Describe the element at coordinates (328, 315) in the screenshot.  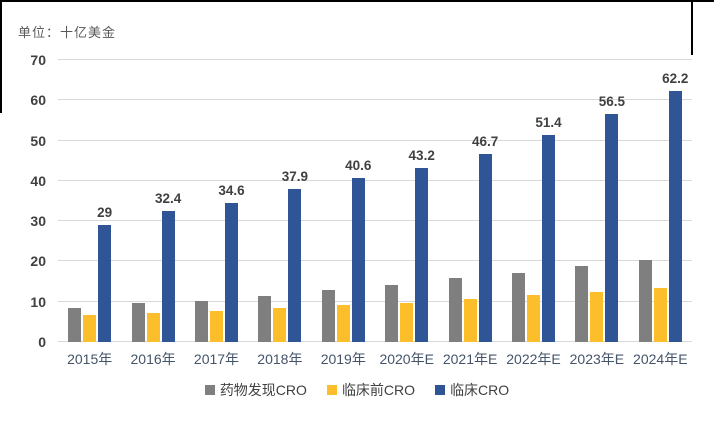
I see `bar-药物发现CRO-2019年` at that location.